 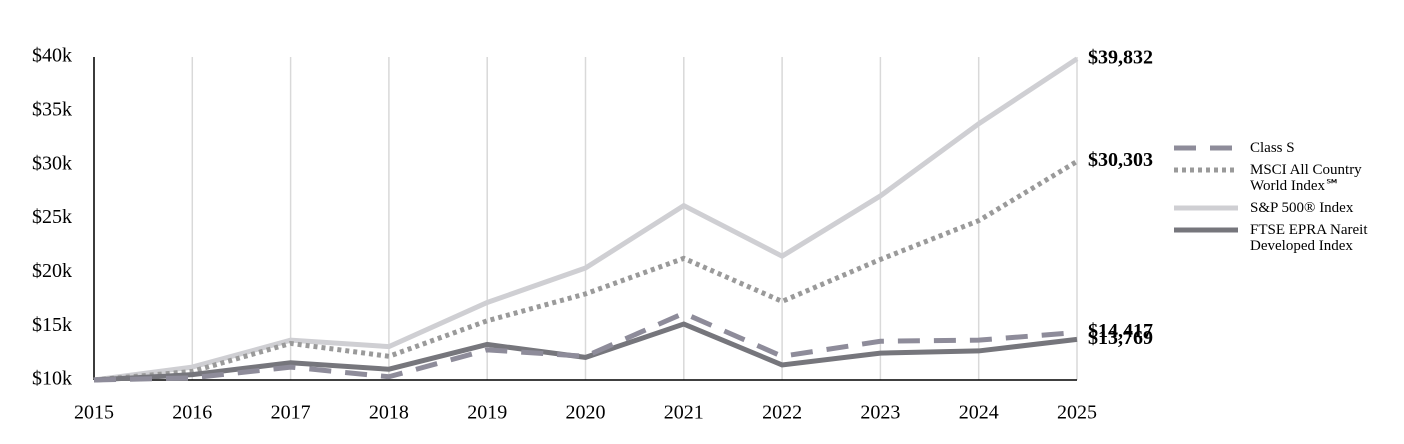 What do you see at coordinates (192, 413) in the screenshot?
I see `x-tick-label: 2016` at bounding box center [192, 413].